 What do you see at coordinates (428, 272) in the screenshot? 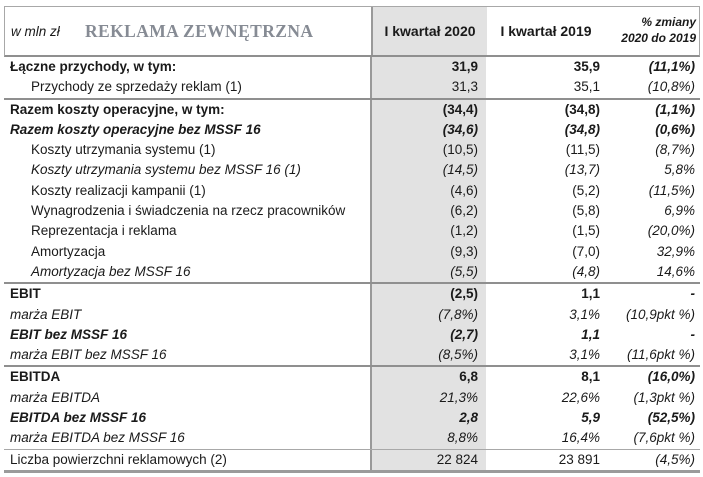
I see `value-q1-2020: (5,5)` at bounding box center [428, 272].